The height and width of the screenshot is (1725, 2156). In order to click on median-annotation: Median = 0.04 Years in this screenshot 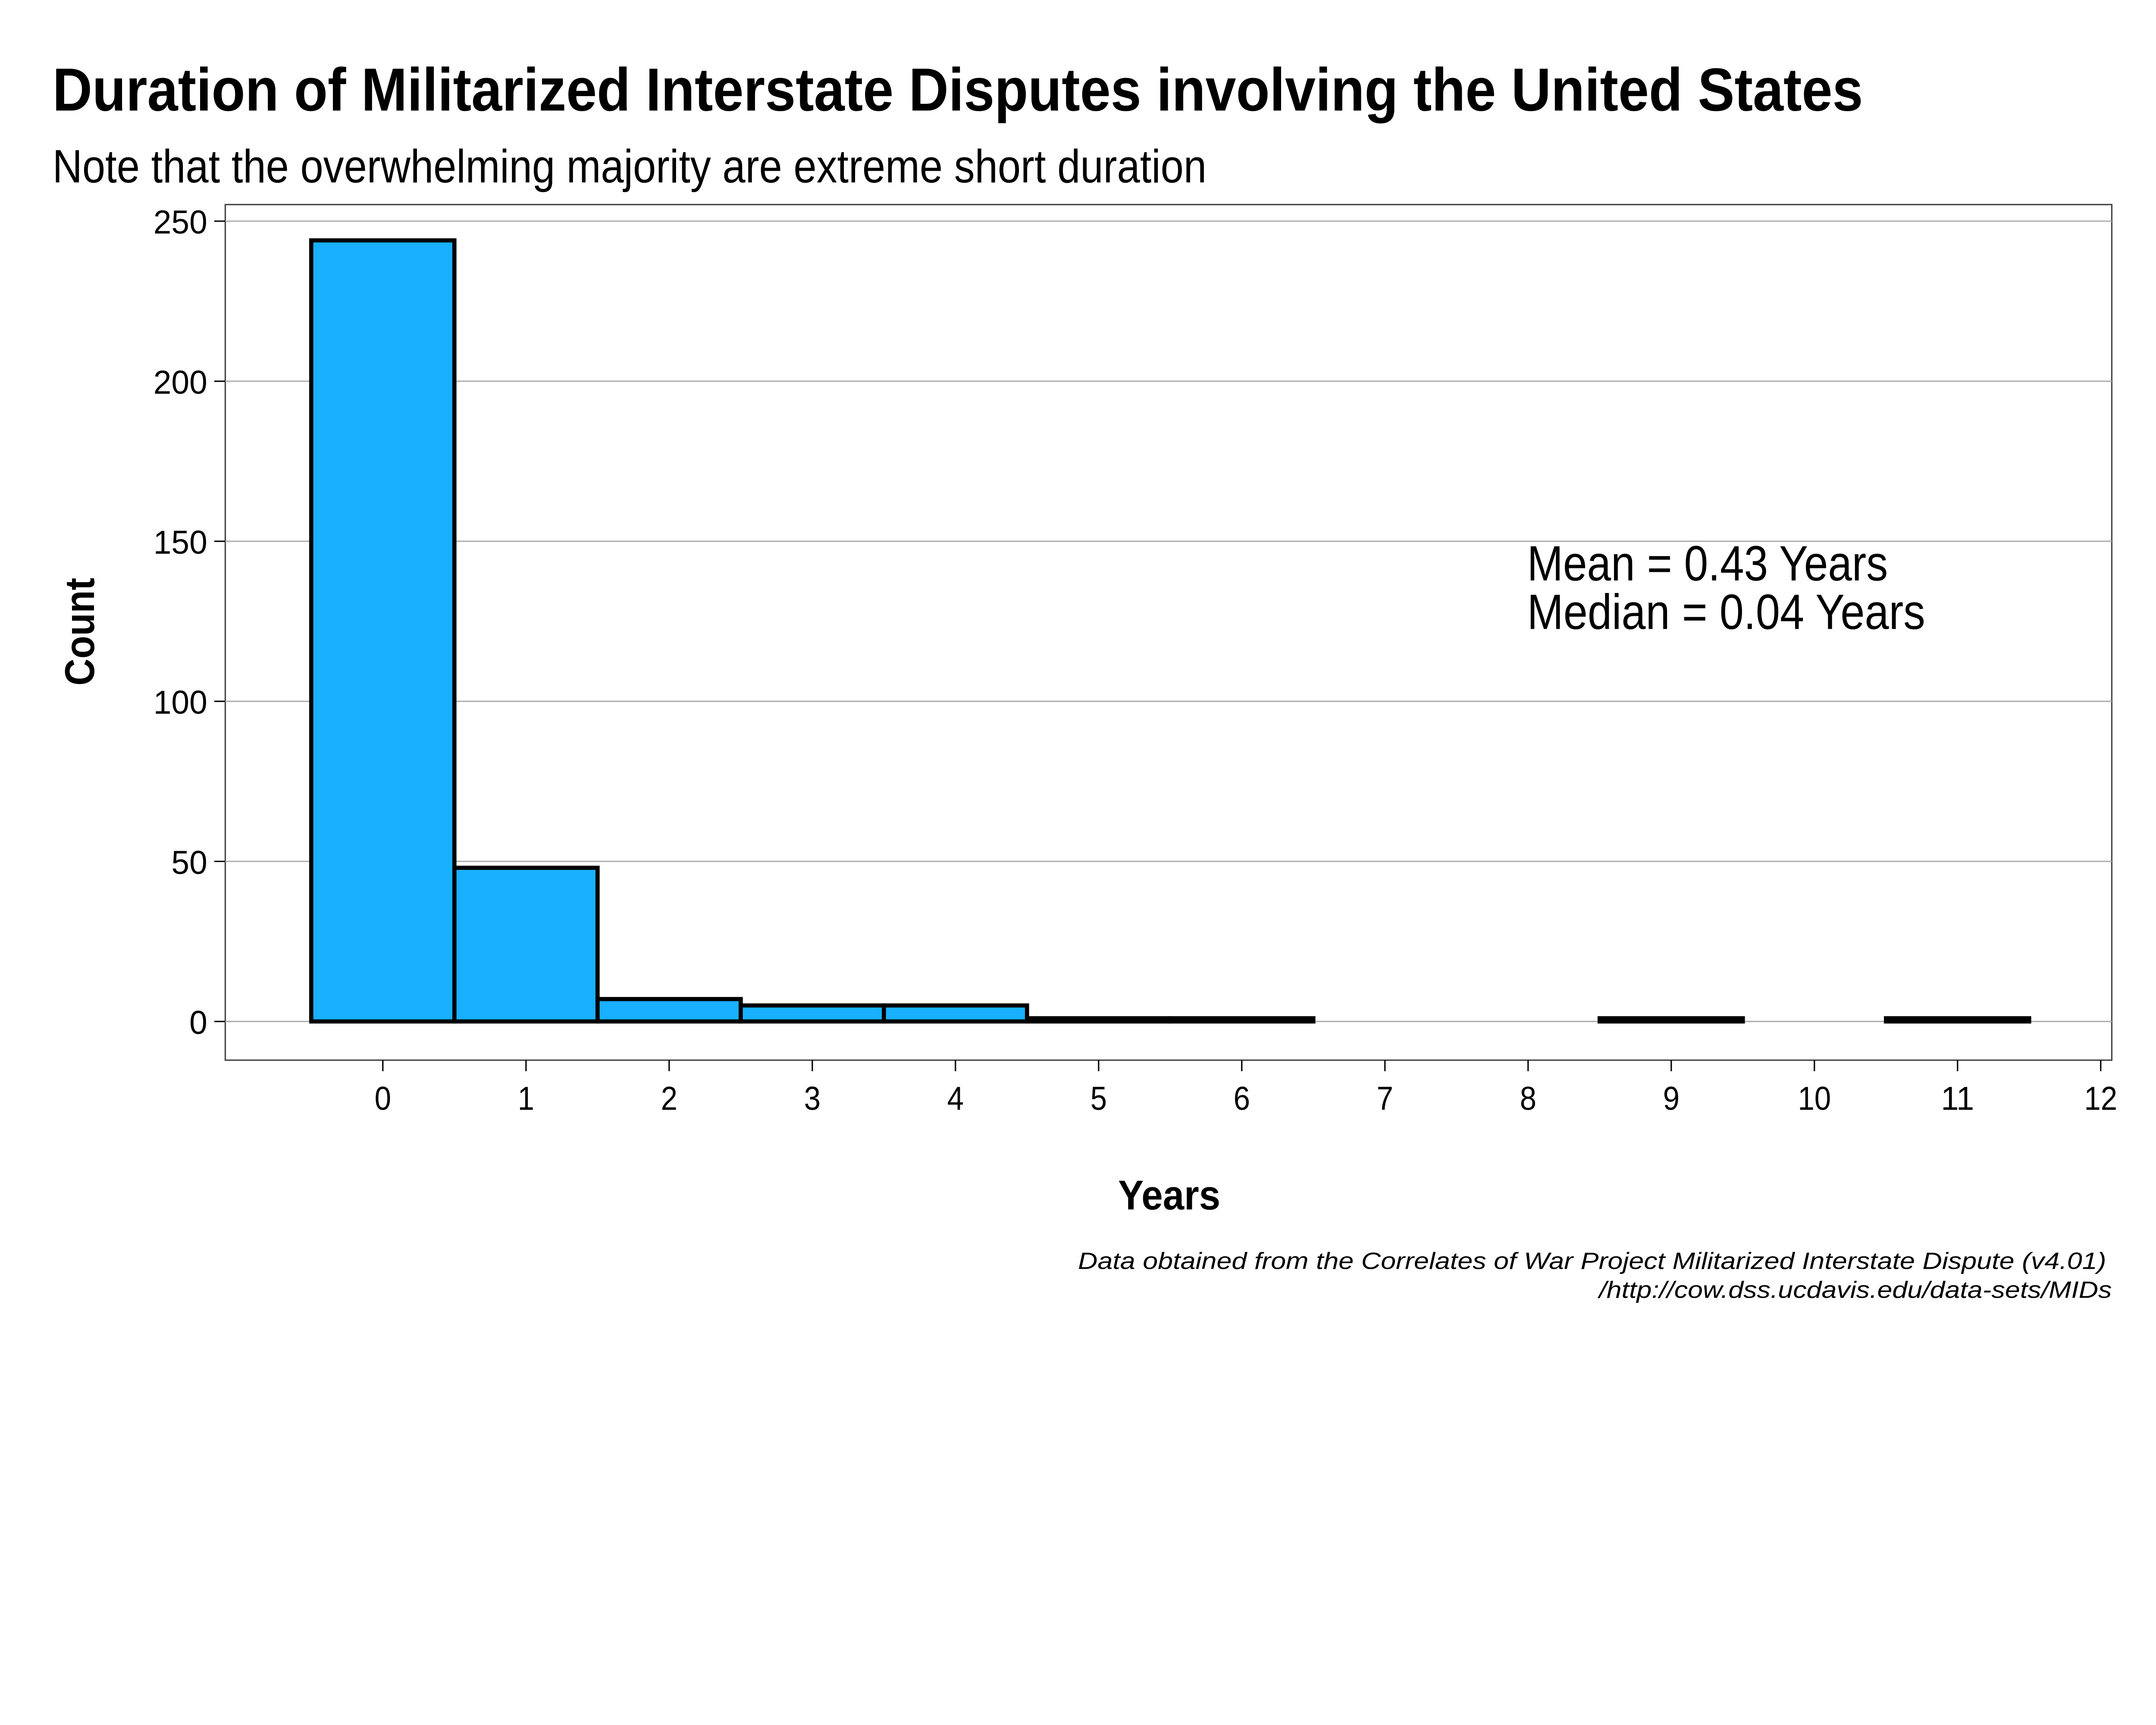, I will do `click(1726, 612)`.